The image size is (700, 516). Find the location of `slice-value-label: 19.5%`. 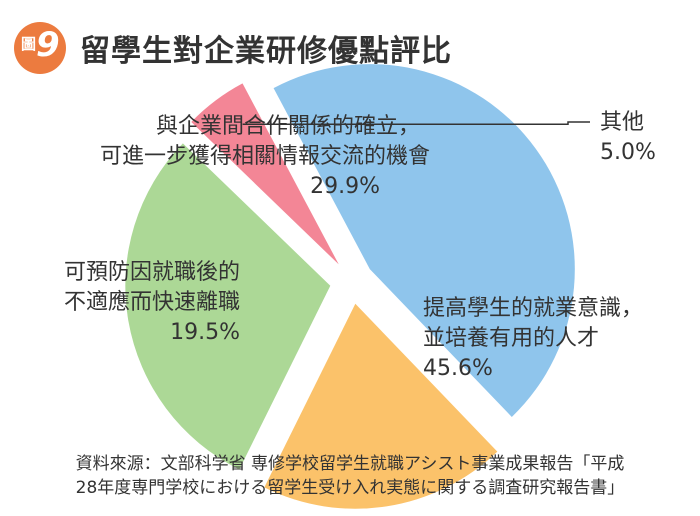

slice-value-label: 19.5% is located at coordinates (205, 332).